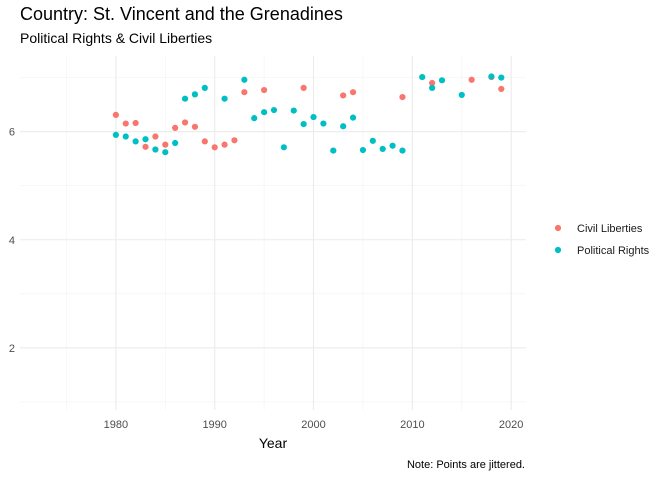 Image resolution: width=672 pixels, height=480 pixels. I want to click on x-tick-label: 1990, so click(214, 425).